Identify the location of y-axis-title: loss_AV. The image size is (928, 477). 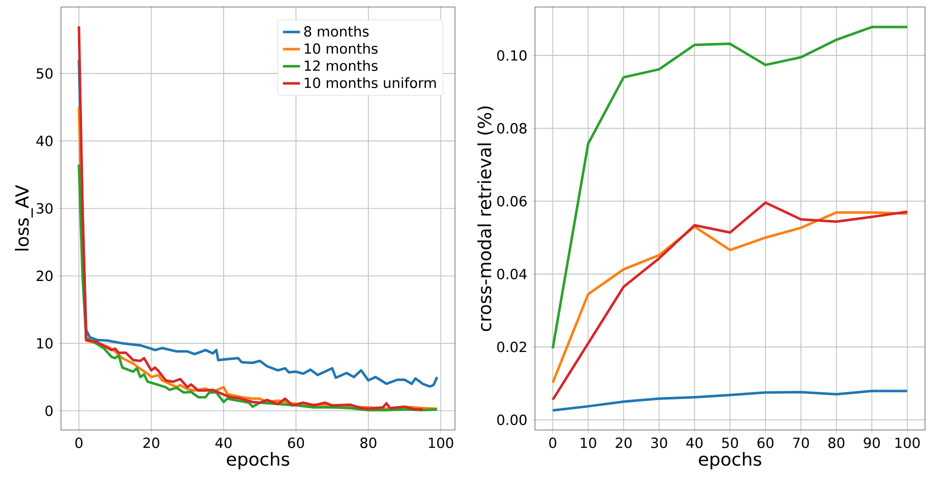
(23, 217).